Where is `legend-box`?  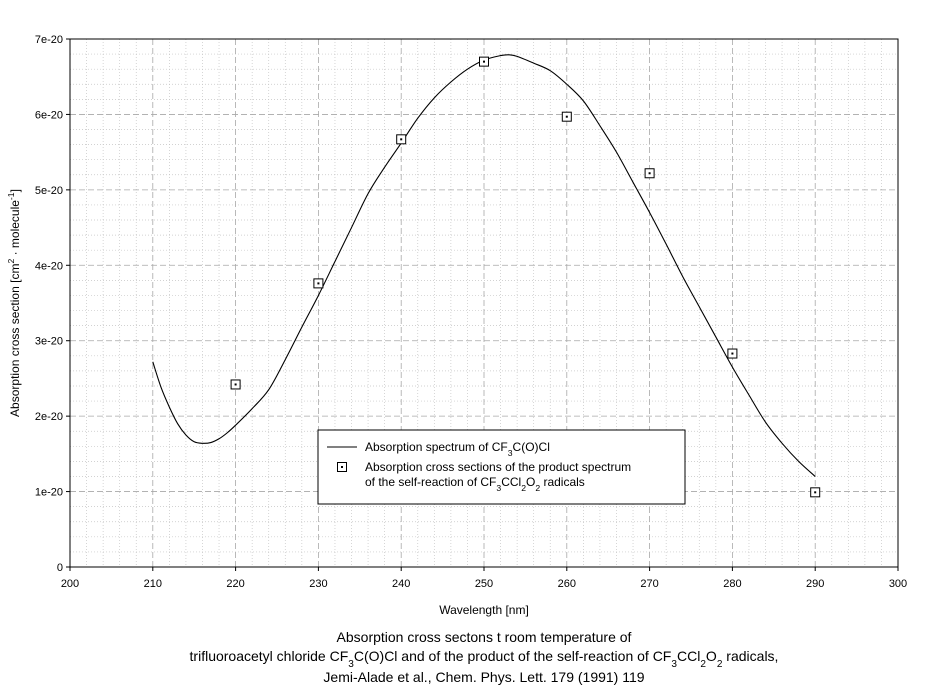 legend-box is located at coordinates (501, 467).